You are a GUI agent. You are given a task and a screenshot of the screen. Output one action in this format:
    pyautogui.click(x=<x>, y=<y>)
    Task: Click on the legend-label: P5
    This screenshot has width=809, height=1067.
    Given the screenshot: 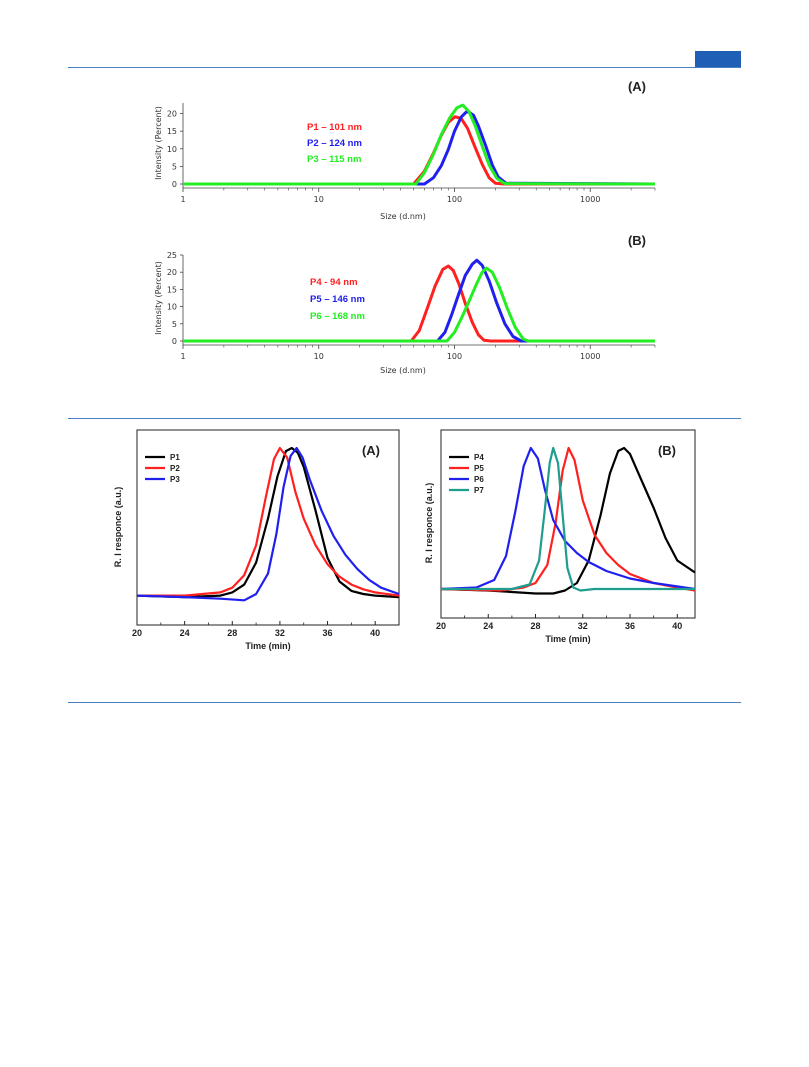 What is the action you would take?
    pyautogui.click(x=479, y=468)
    